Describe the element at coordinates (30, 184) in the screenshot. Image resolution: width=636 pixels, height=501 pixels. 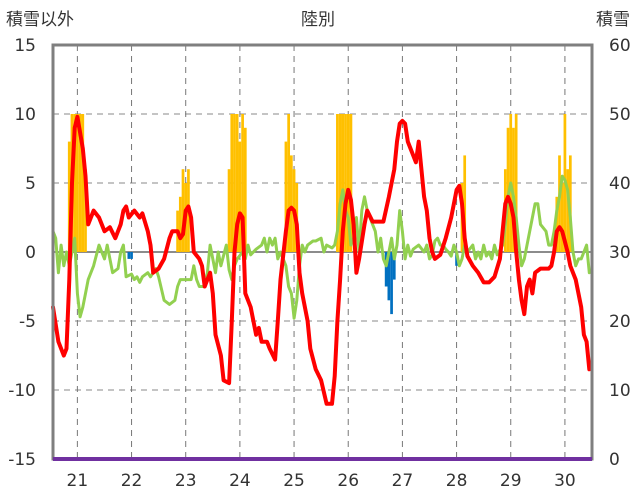
I see `left-tick-2: 5` at that location.